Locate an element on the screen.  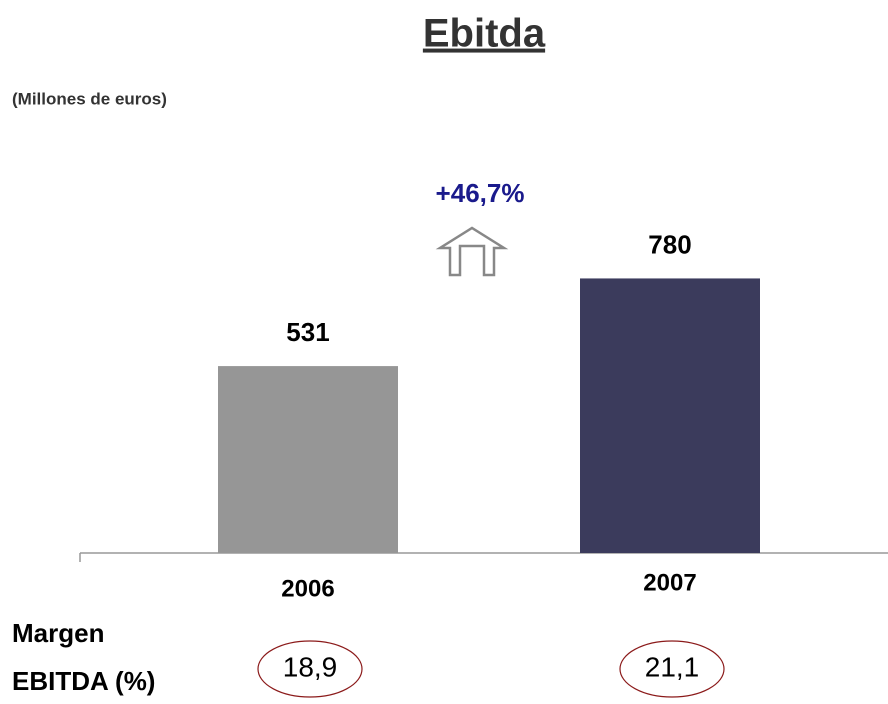
chart-title: Ebitda is located at coordinates (484, 34).